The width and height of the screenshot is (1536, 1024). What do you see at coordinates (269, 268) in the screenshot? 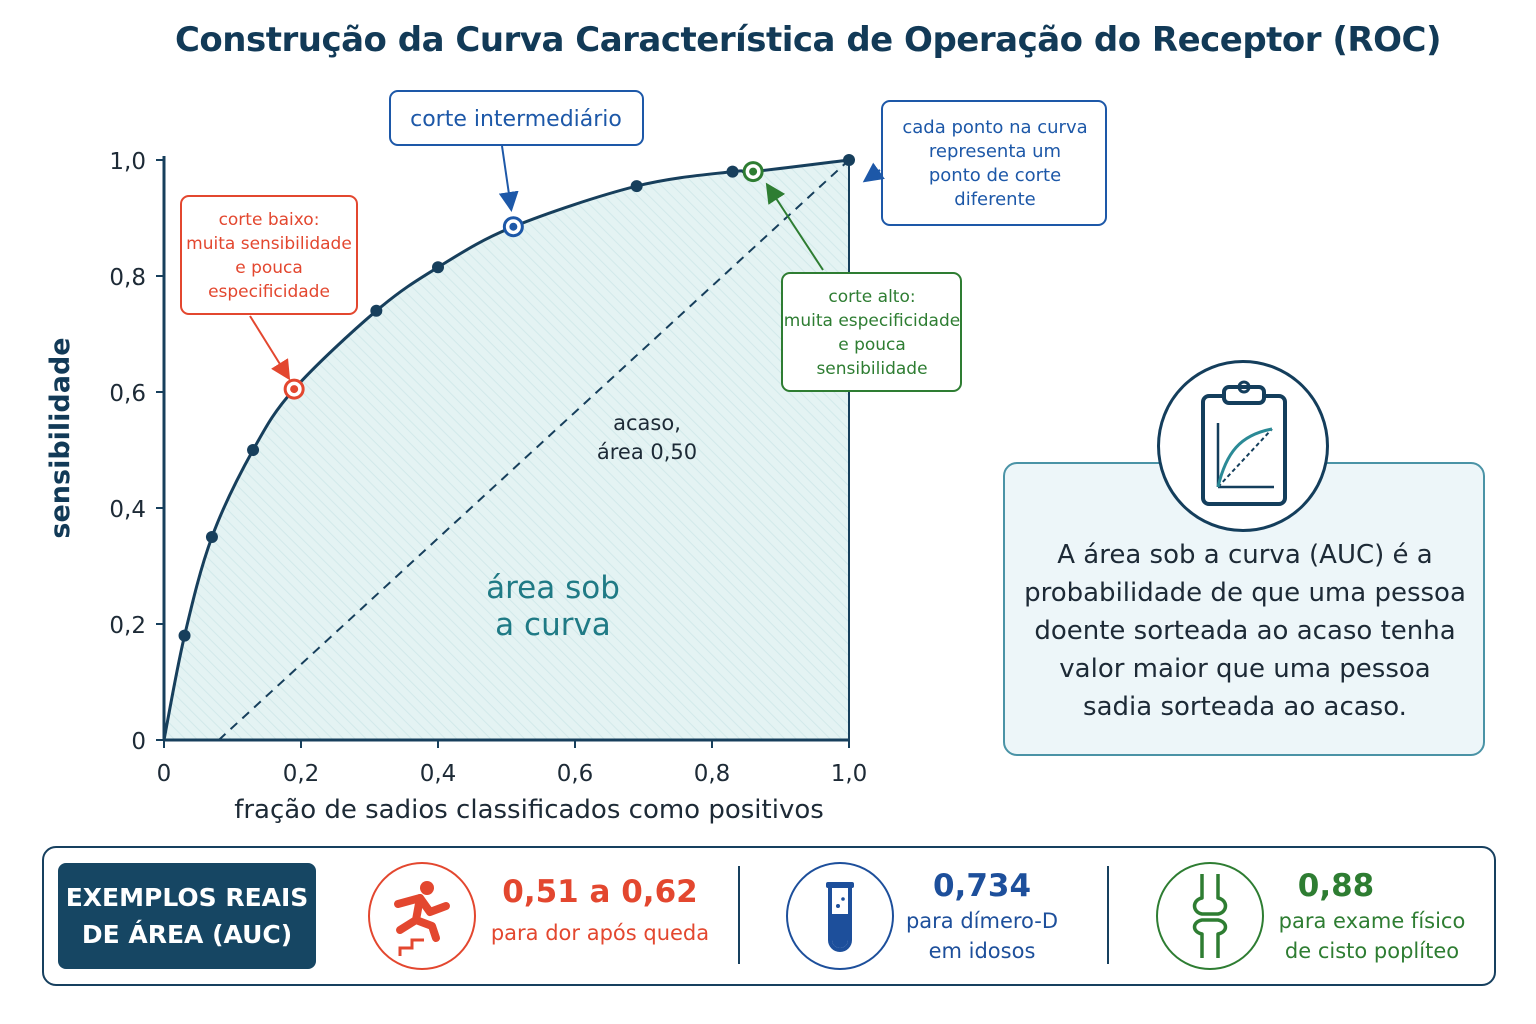
I see `low-cut-callout-text: e pouca` at bounding box center [269, 268].